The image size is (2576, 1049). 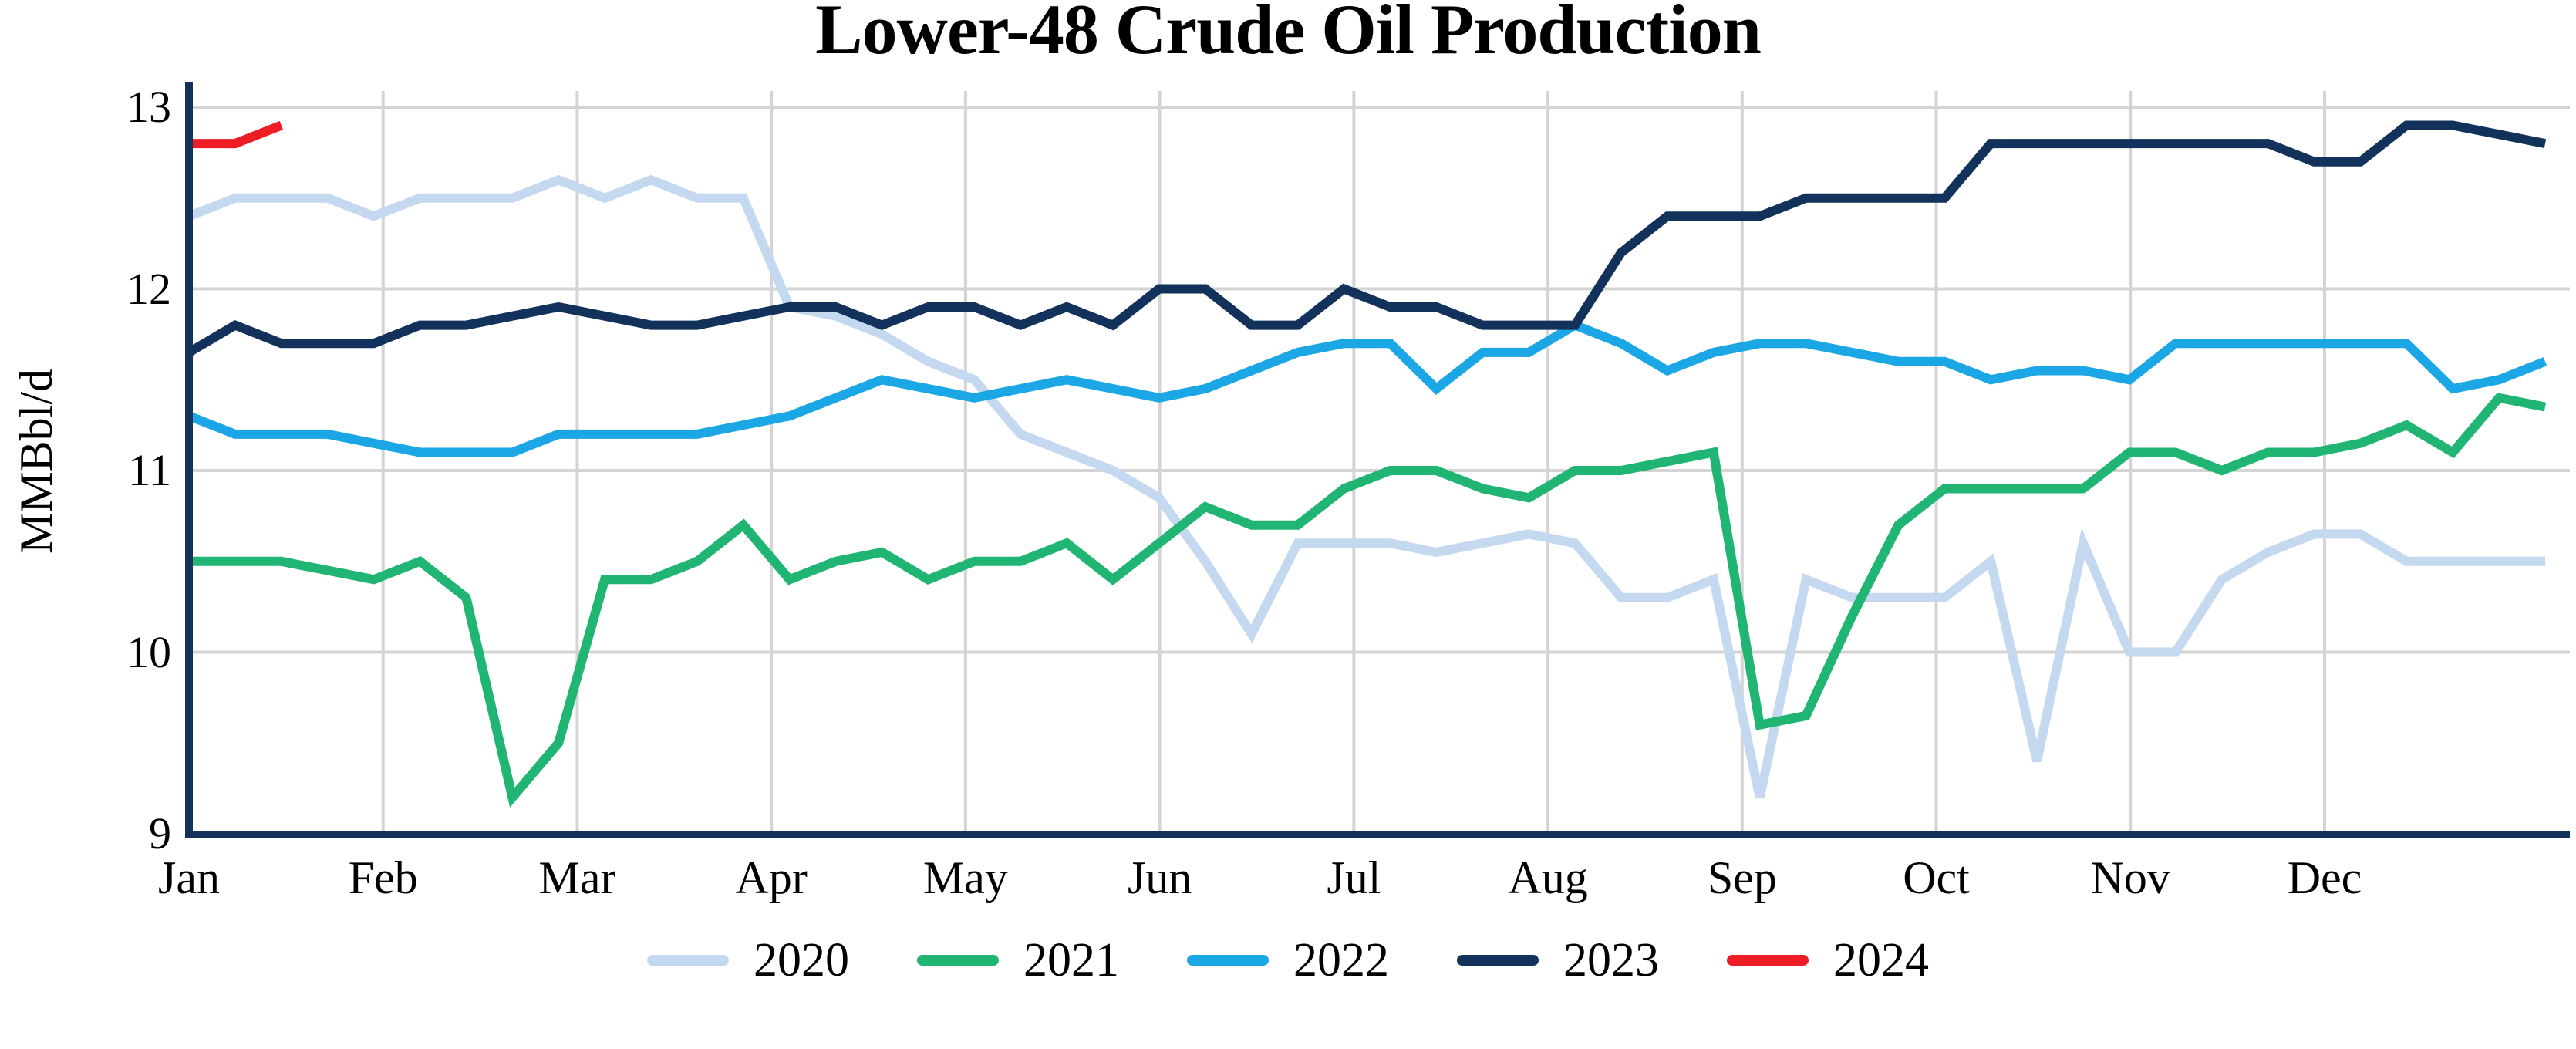 I want to click on x-tick-label: Sep, so click(x=1742, y=877).